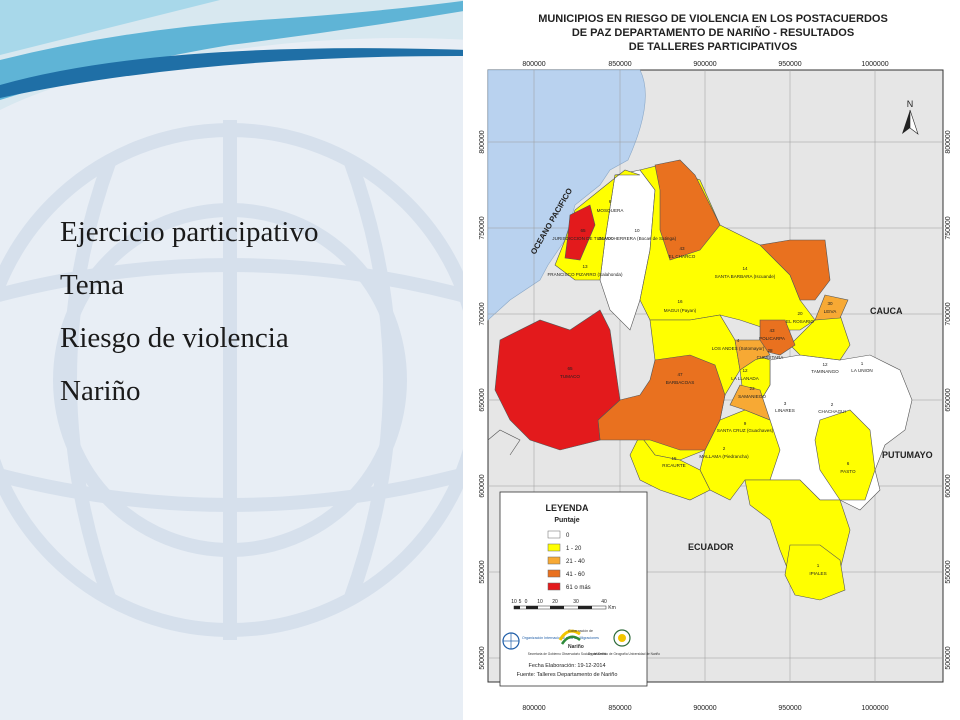 This screenshot has width=960, height=720. I want to click on scale-bar: 10 5 0 10 20 30 40 Km, so click(563, 605).